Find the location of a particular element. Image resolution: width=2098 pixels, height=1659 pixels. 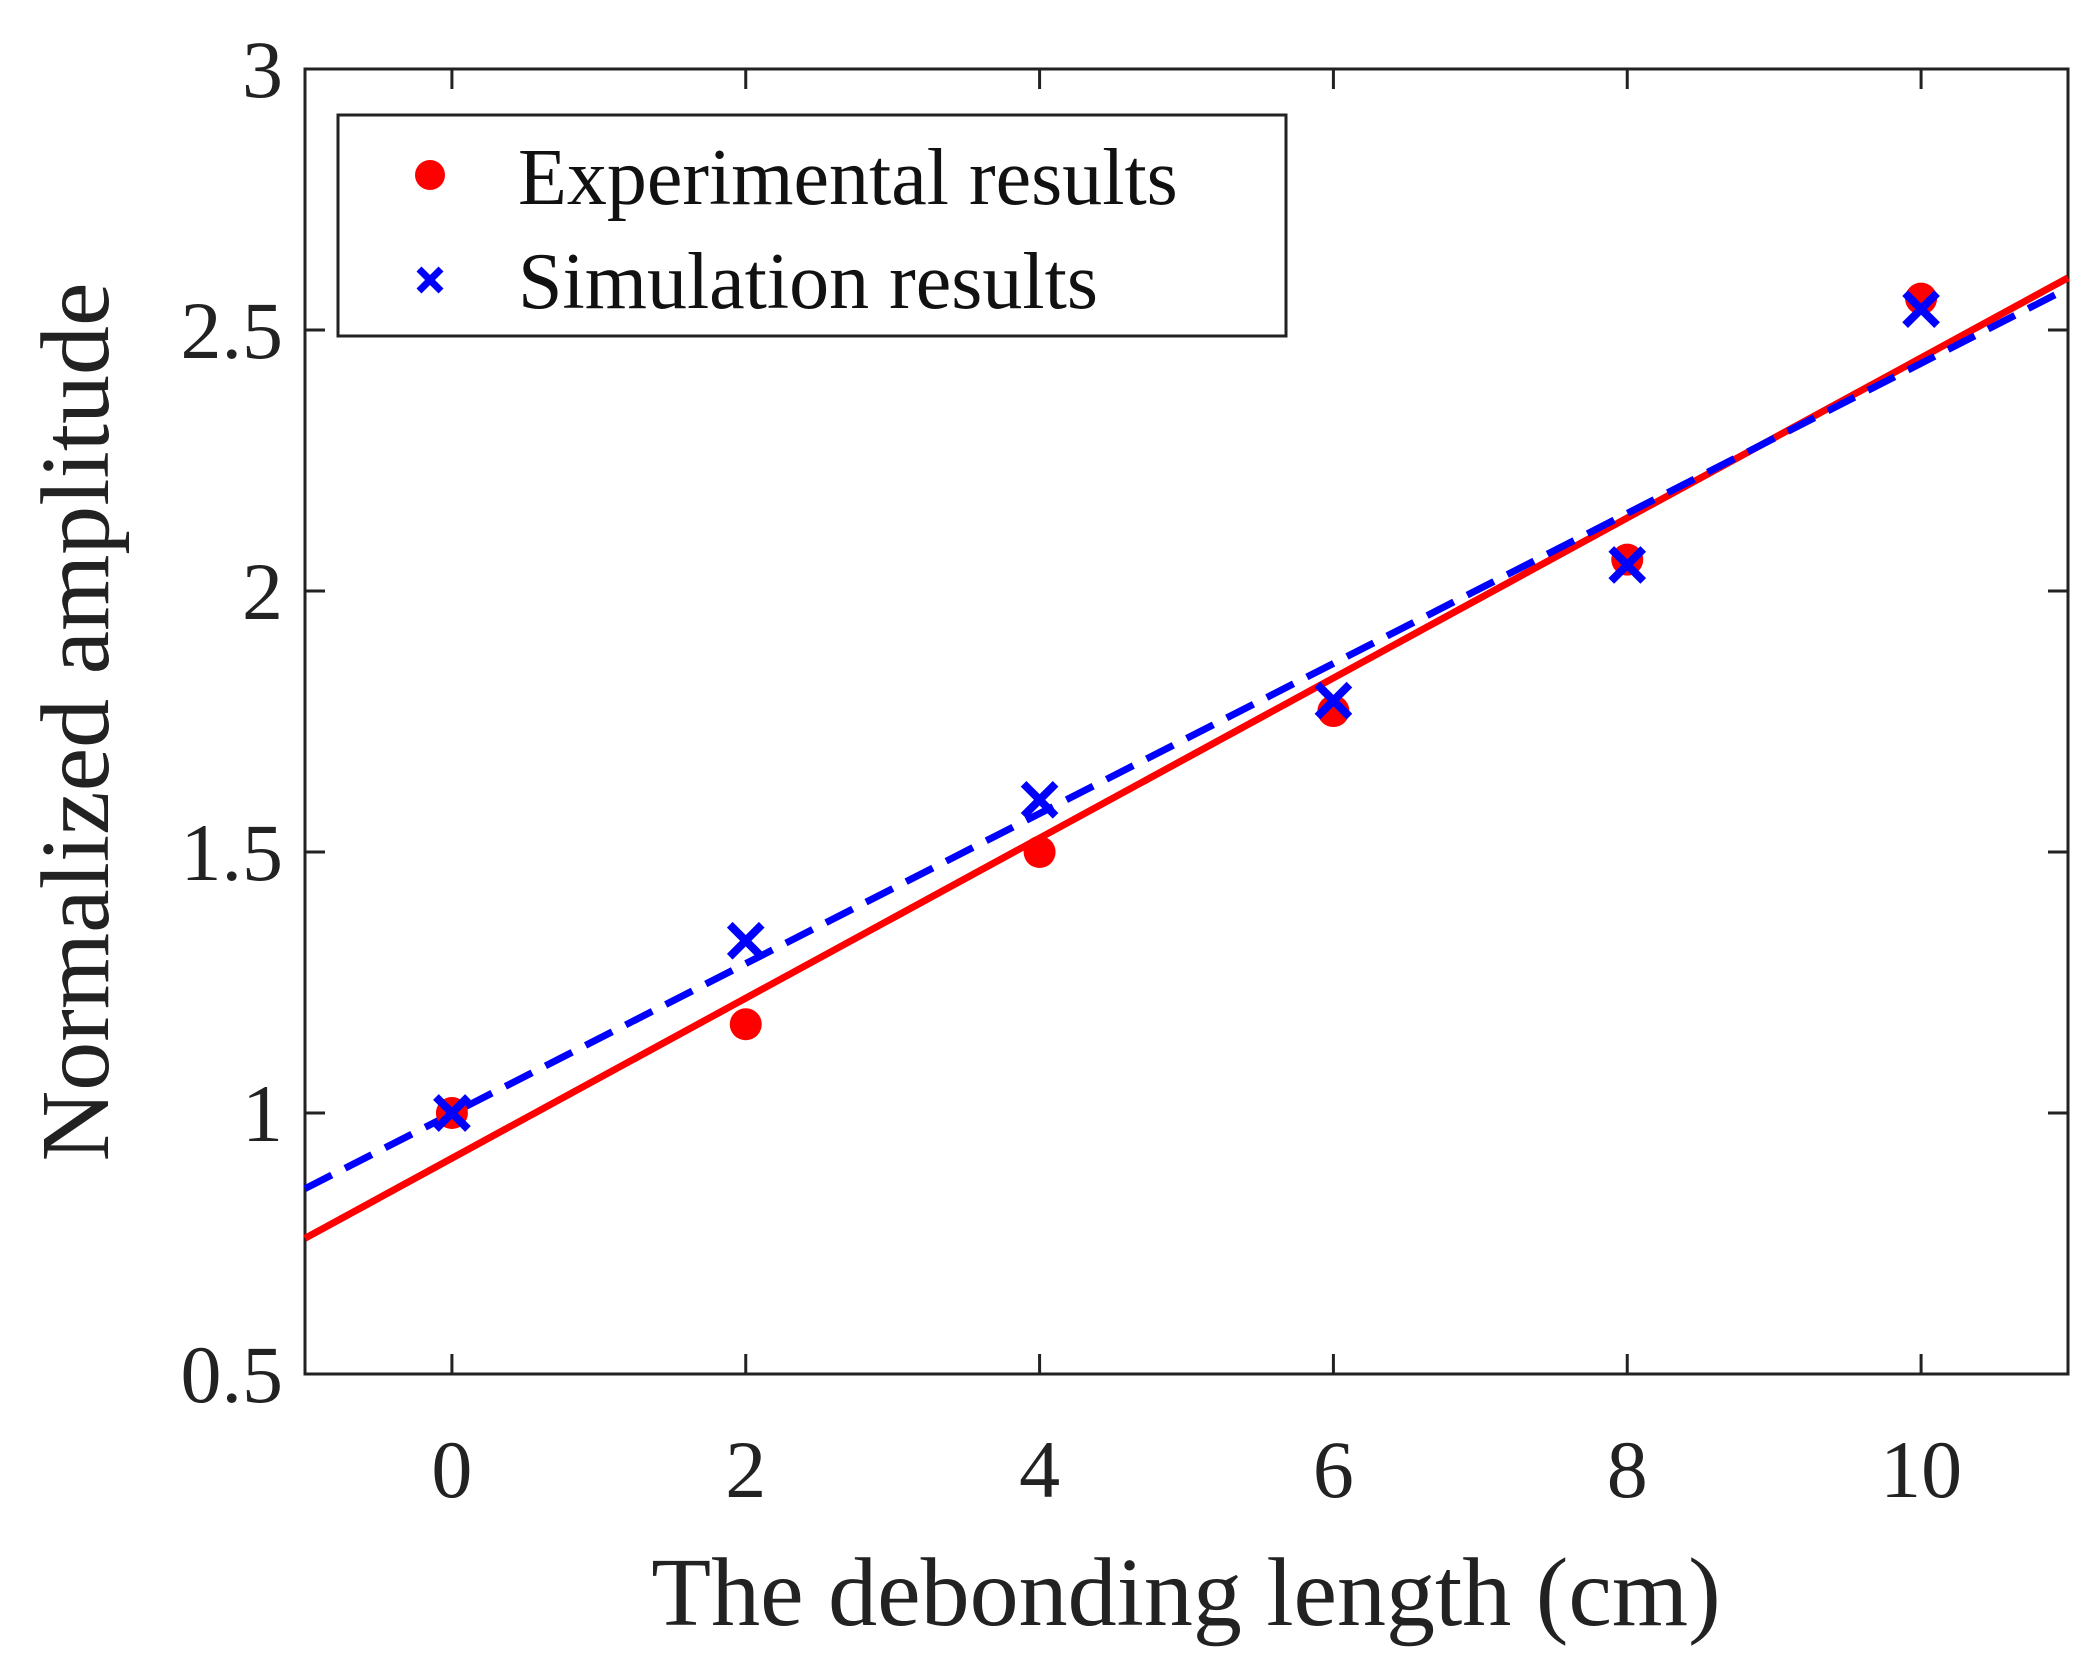

x-tick-label: 2 is located at coordinates (745, 1469).